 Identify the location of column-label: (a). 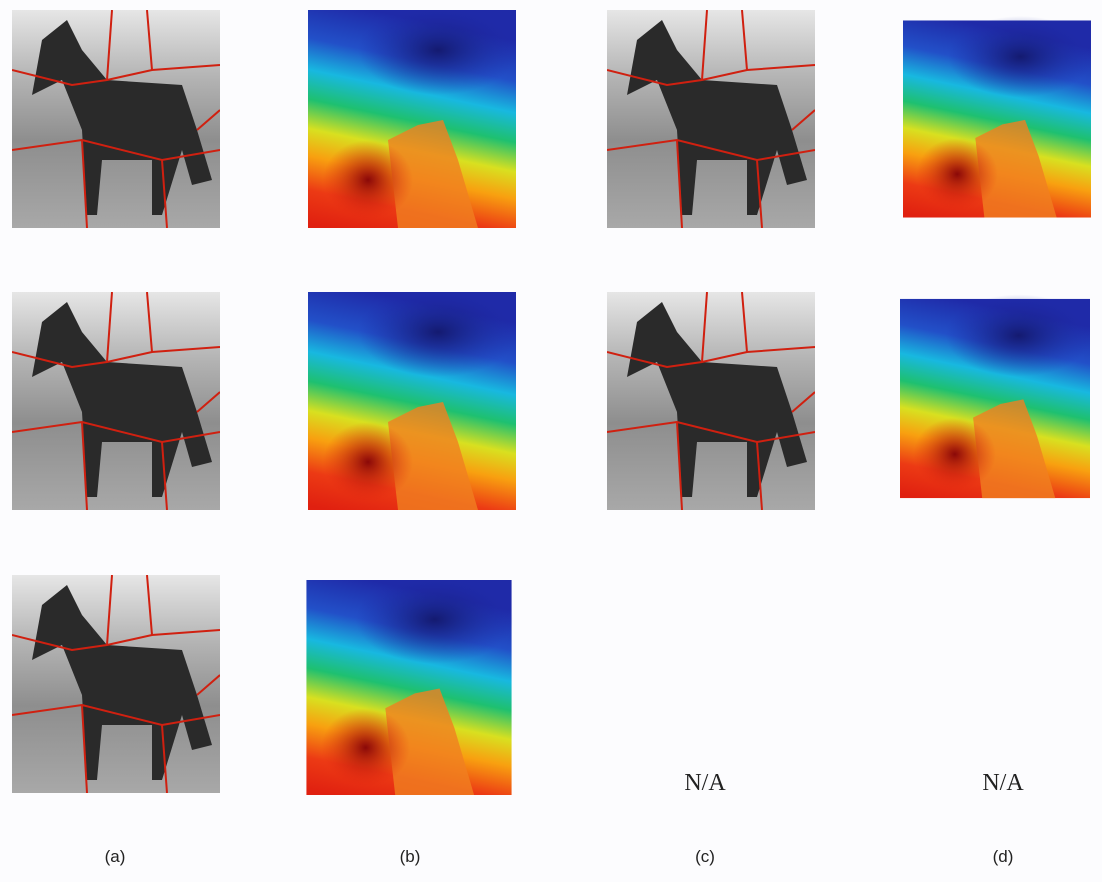
(115, 856).